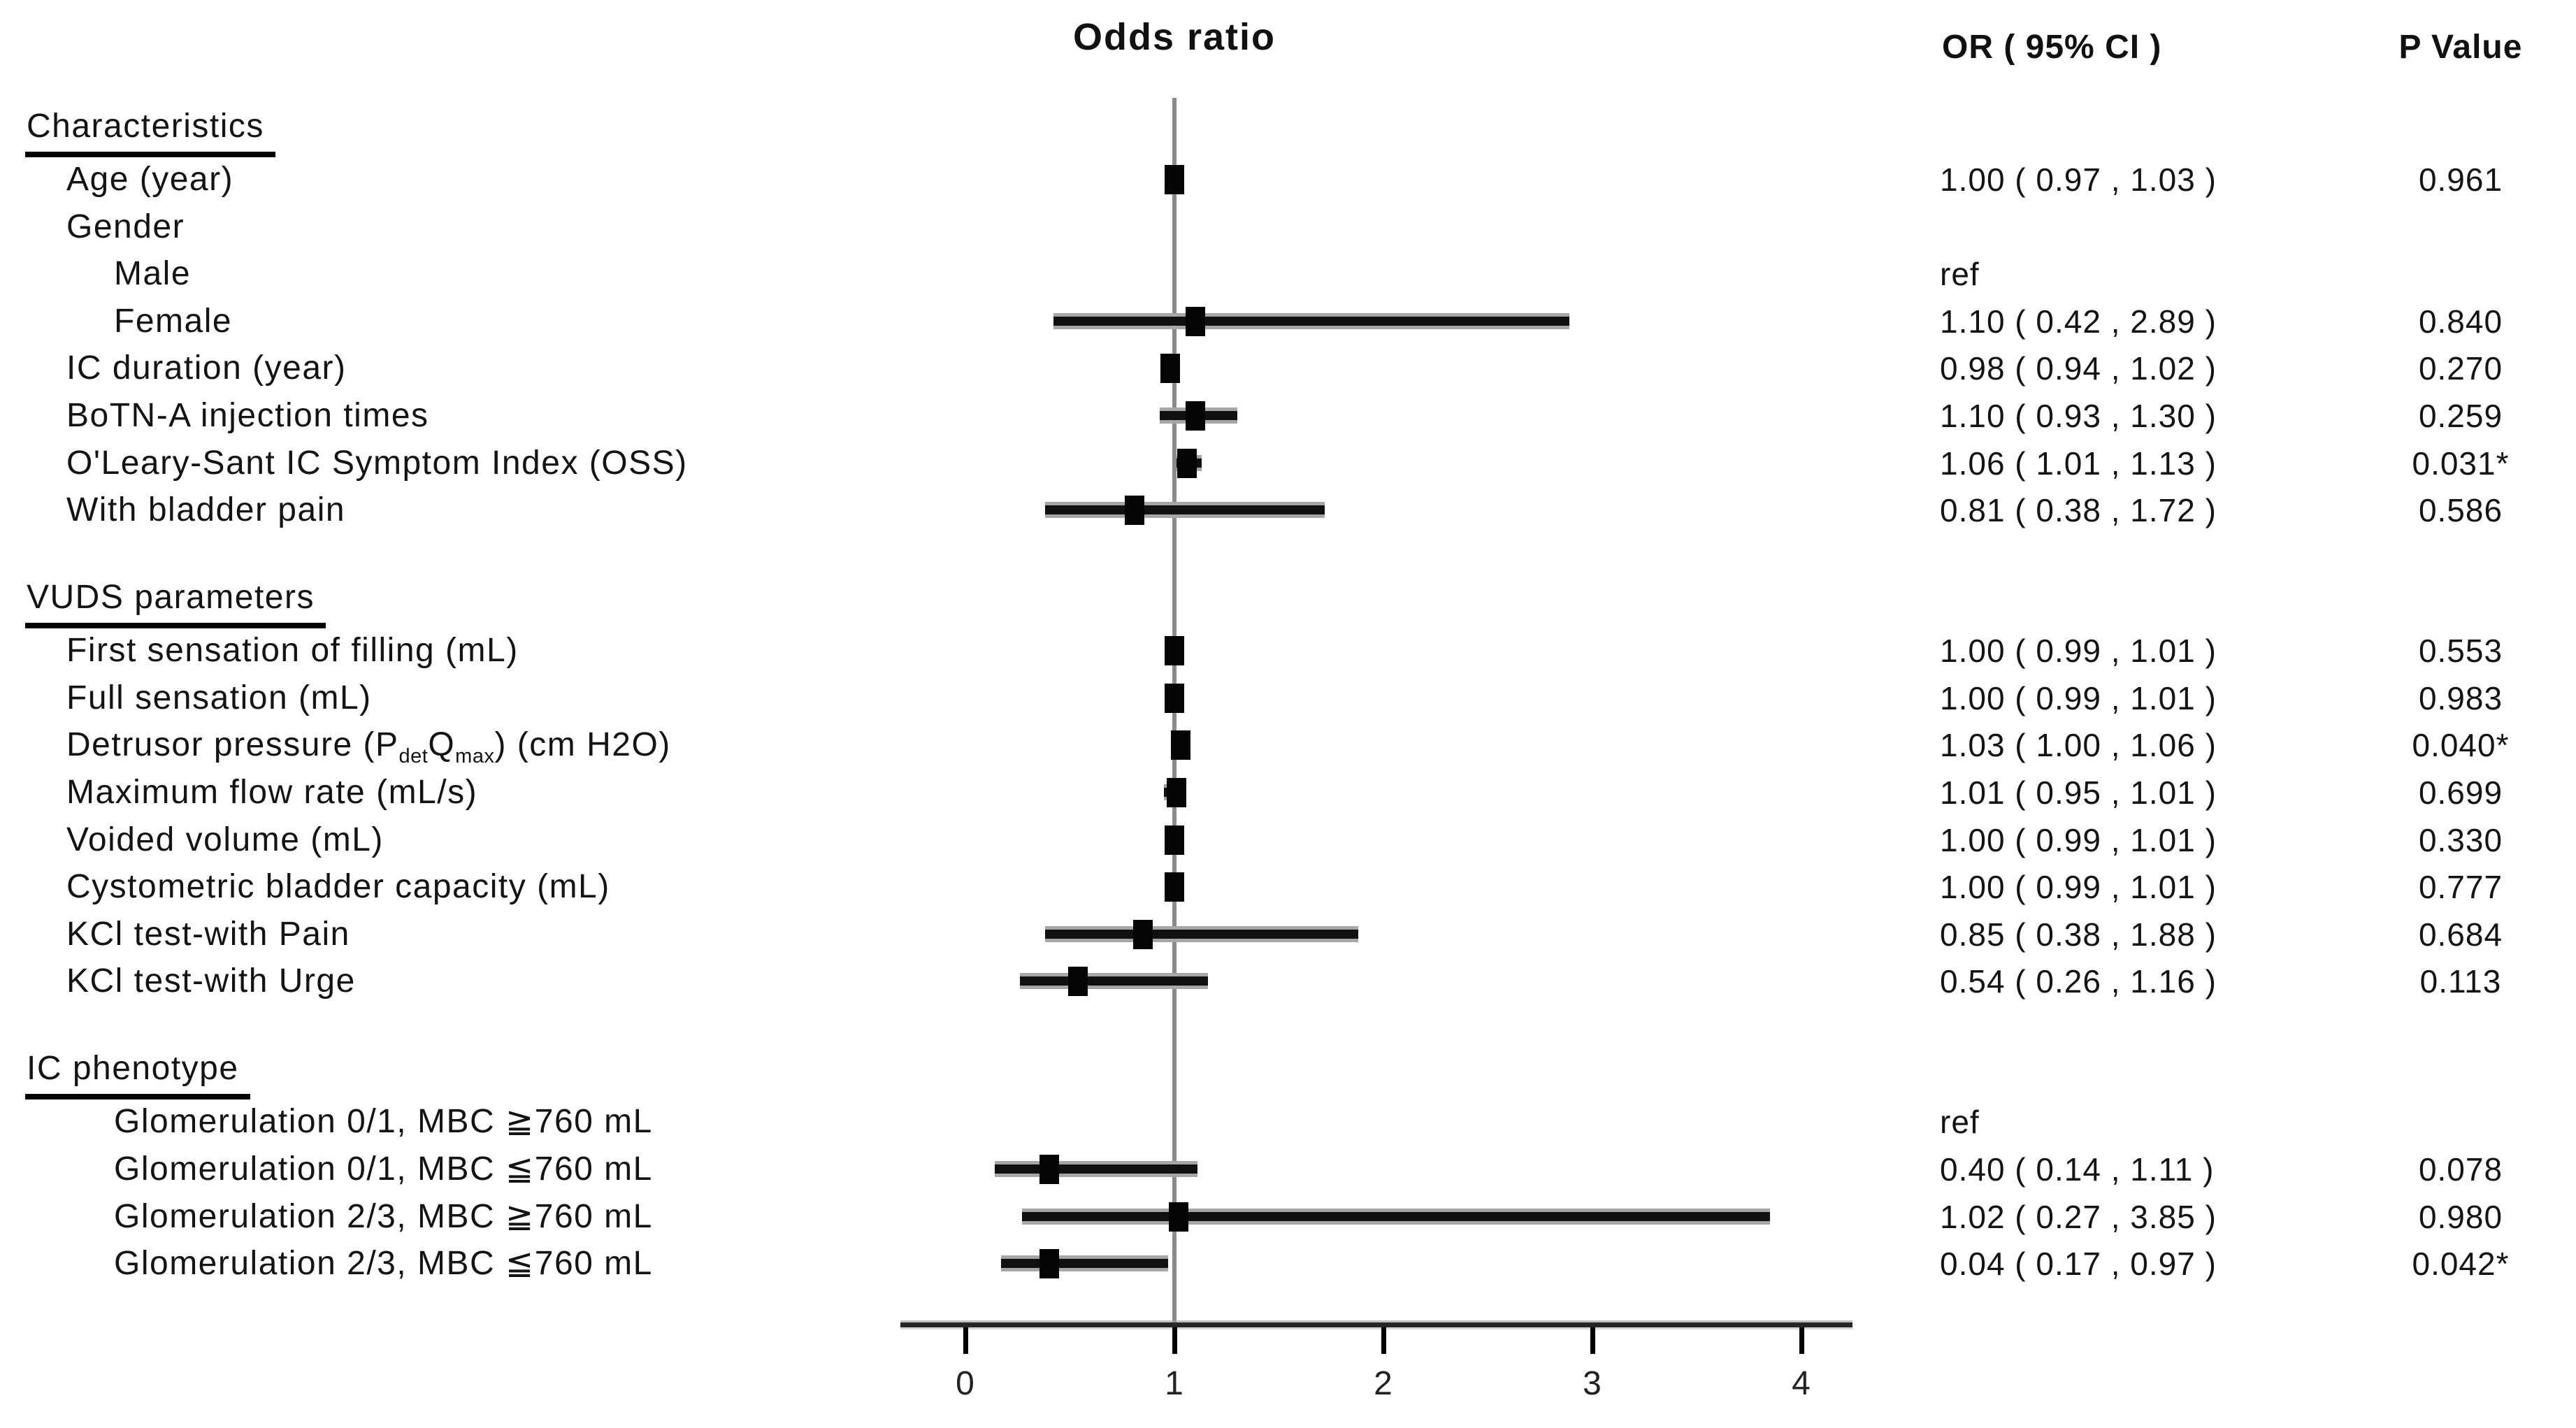 This screenshot has width=2576, height=1428. Describe the element at coordinates (2461, 1264) in the screenshot. I see `p-value: 0.042*` at that location.